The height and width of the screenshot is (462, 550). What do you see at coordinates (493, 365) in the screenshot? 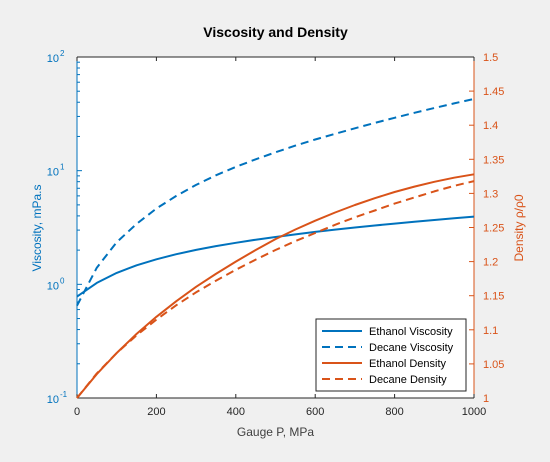
I see `right-tick-label: 1.05` at bounding box center [493, 365].